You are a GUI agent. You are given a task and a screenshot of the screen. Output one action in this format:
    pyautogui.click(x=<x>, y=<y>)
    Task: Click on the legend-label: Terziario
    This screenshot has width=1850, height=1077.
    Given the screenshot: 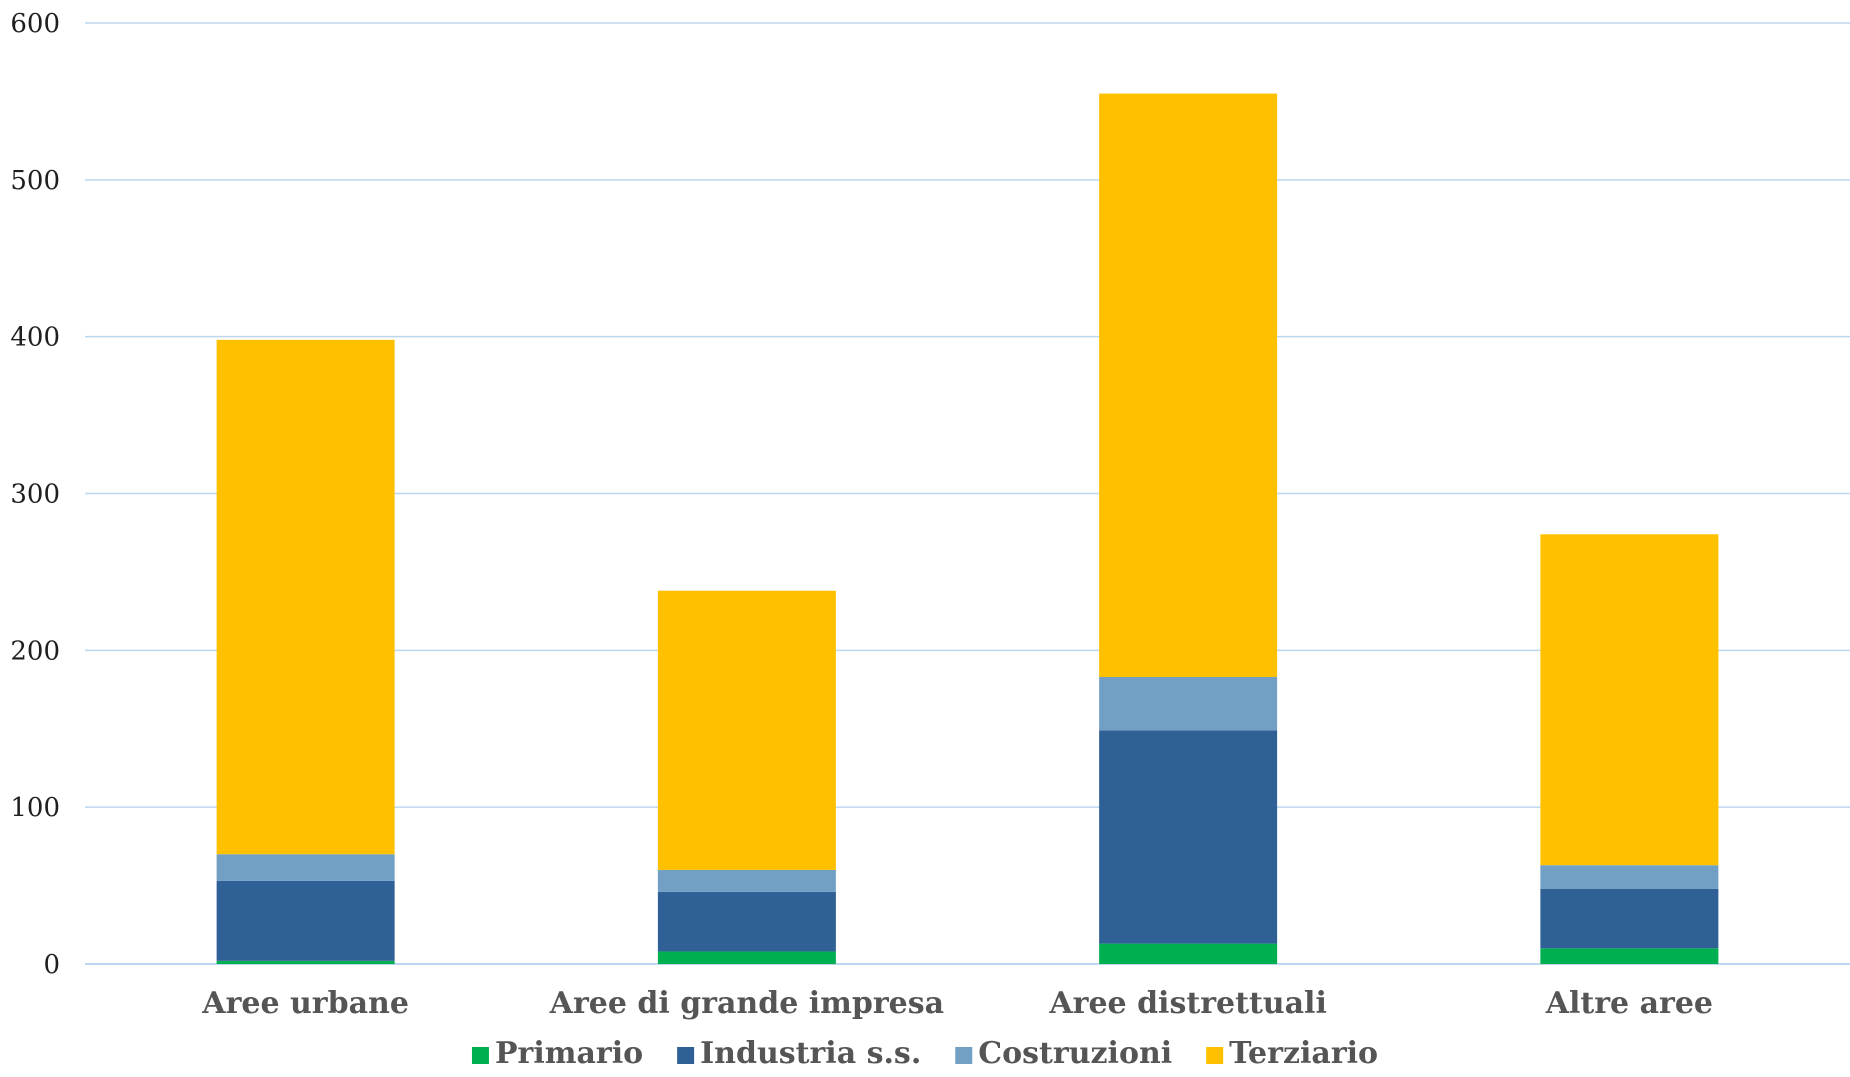 What is the action you would take?
    pyautogui.click(x=1303, y=1053)
    